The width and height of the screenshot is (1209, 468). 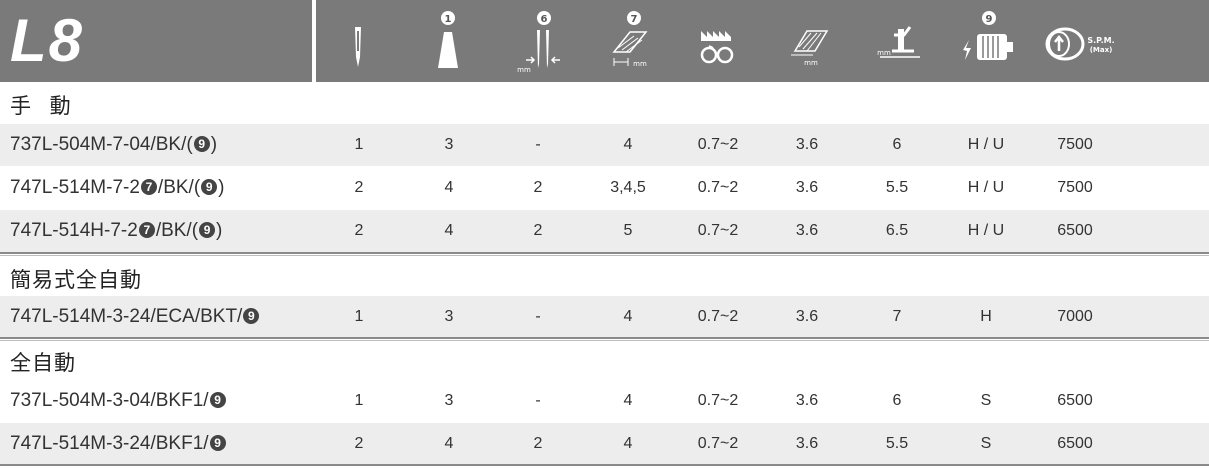 What do you see at coordinates (538, 43) in the screenshot?
I see `needle-gauge-icon: 6 mm` at bounding box center [538, 43].